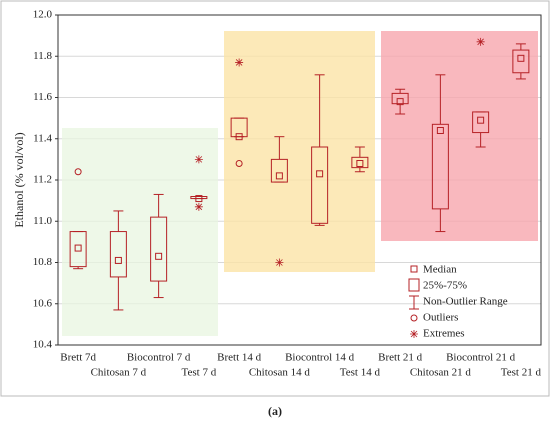 This screenshot has height=432, width=550. Describe the element at coordinates (239, 358) in the screenshot. I see `x-tick-label: Brett 14 d` at that location.